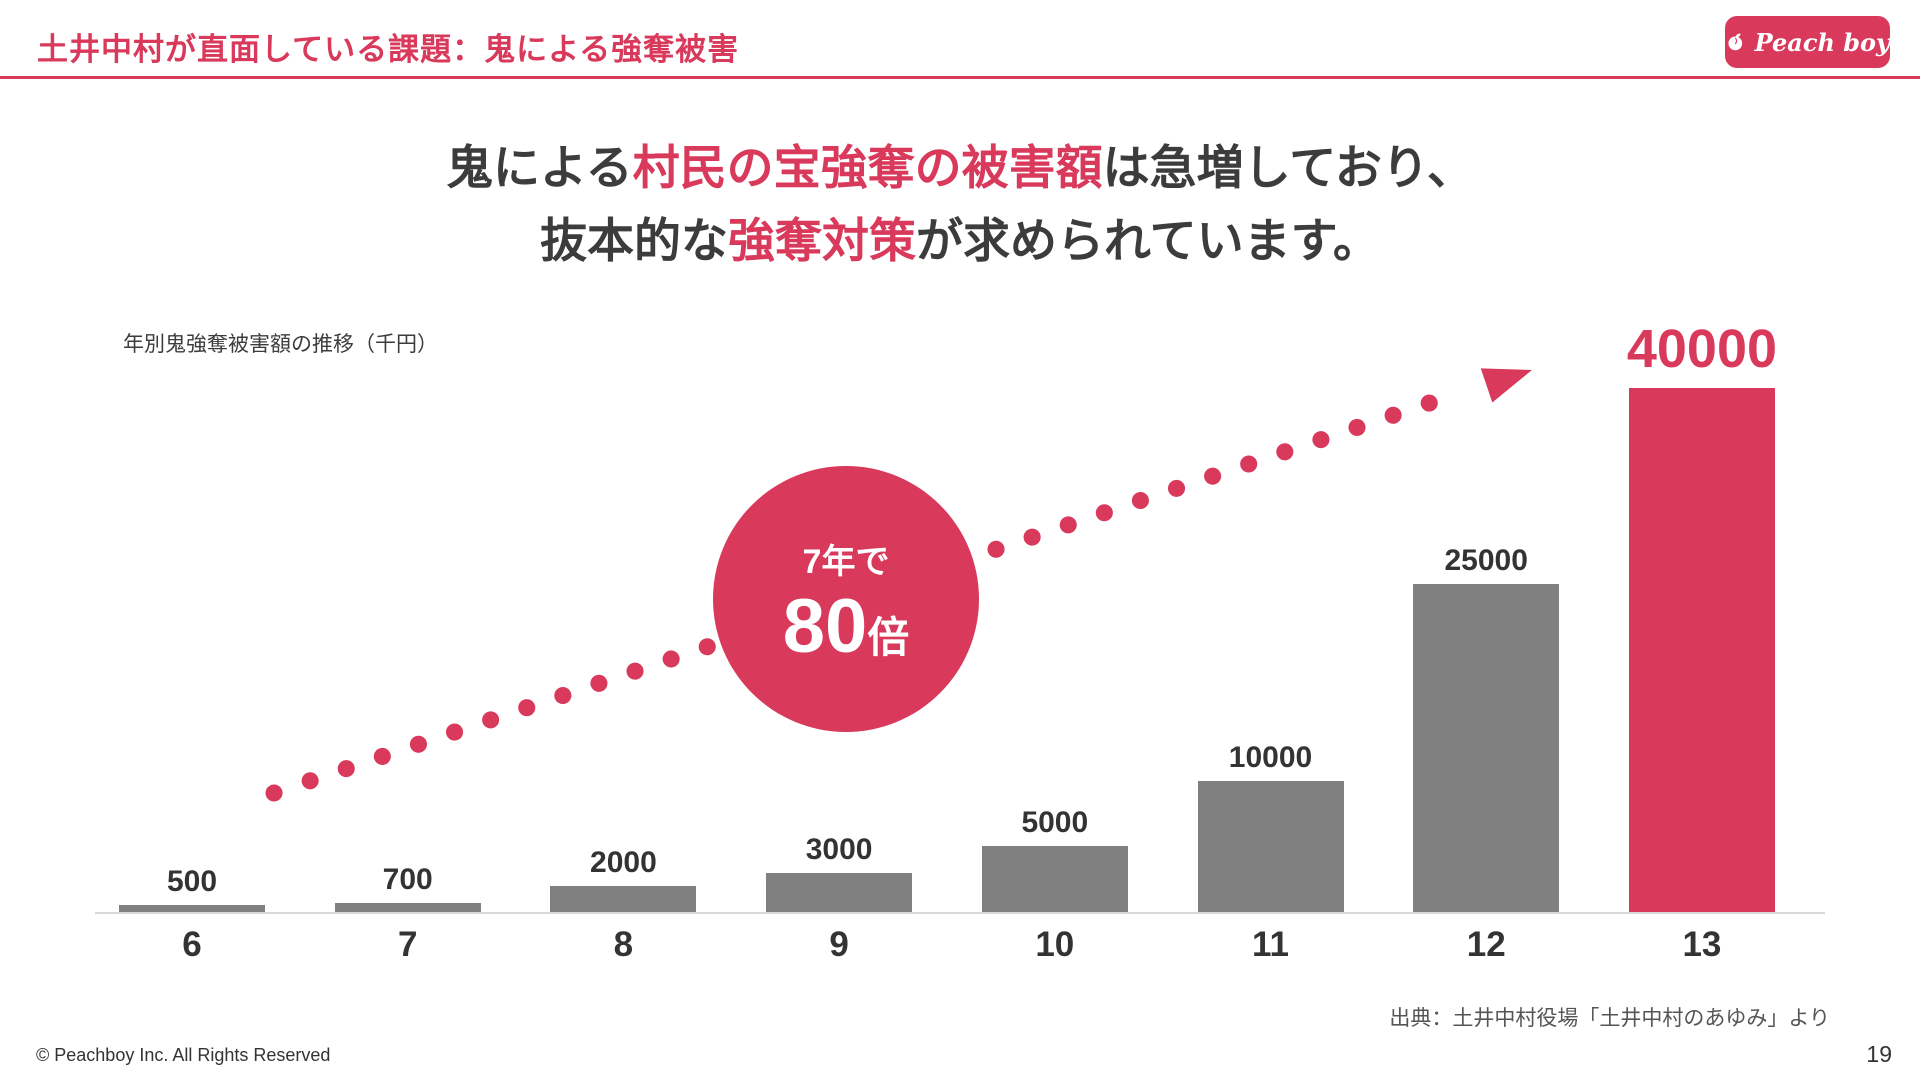  What do you see at coordinates (183, 1055) in the screenshot?
I see `copyright: © Peachboy Inc. All Rights Reserved` at bounding box center [183, 1055].